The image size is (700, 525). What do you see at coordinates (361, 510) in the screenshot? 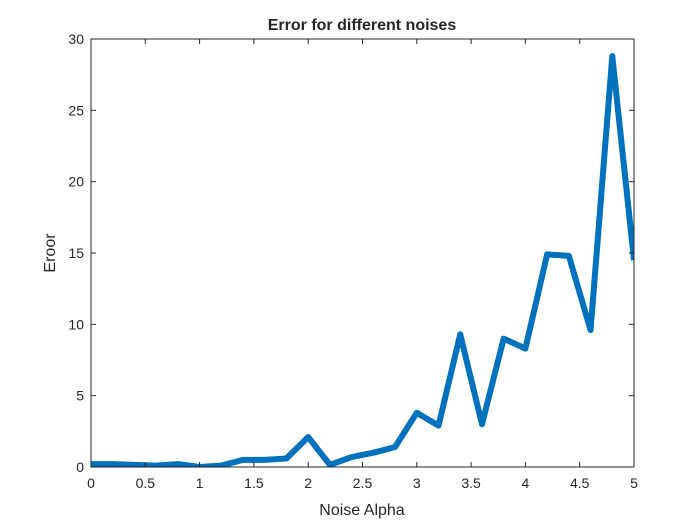
I see `x-axis-label: Noise Alpha` at bounding box center [361, 510].